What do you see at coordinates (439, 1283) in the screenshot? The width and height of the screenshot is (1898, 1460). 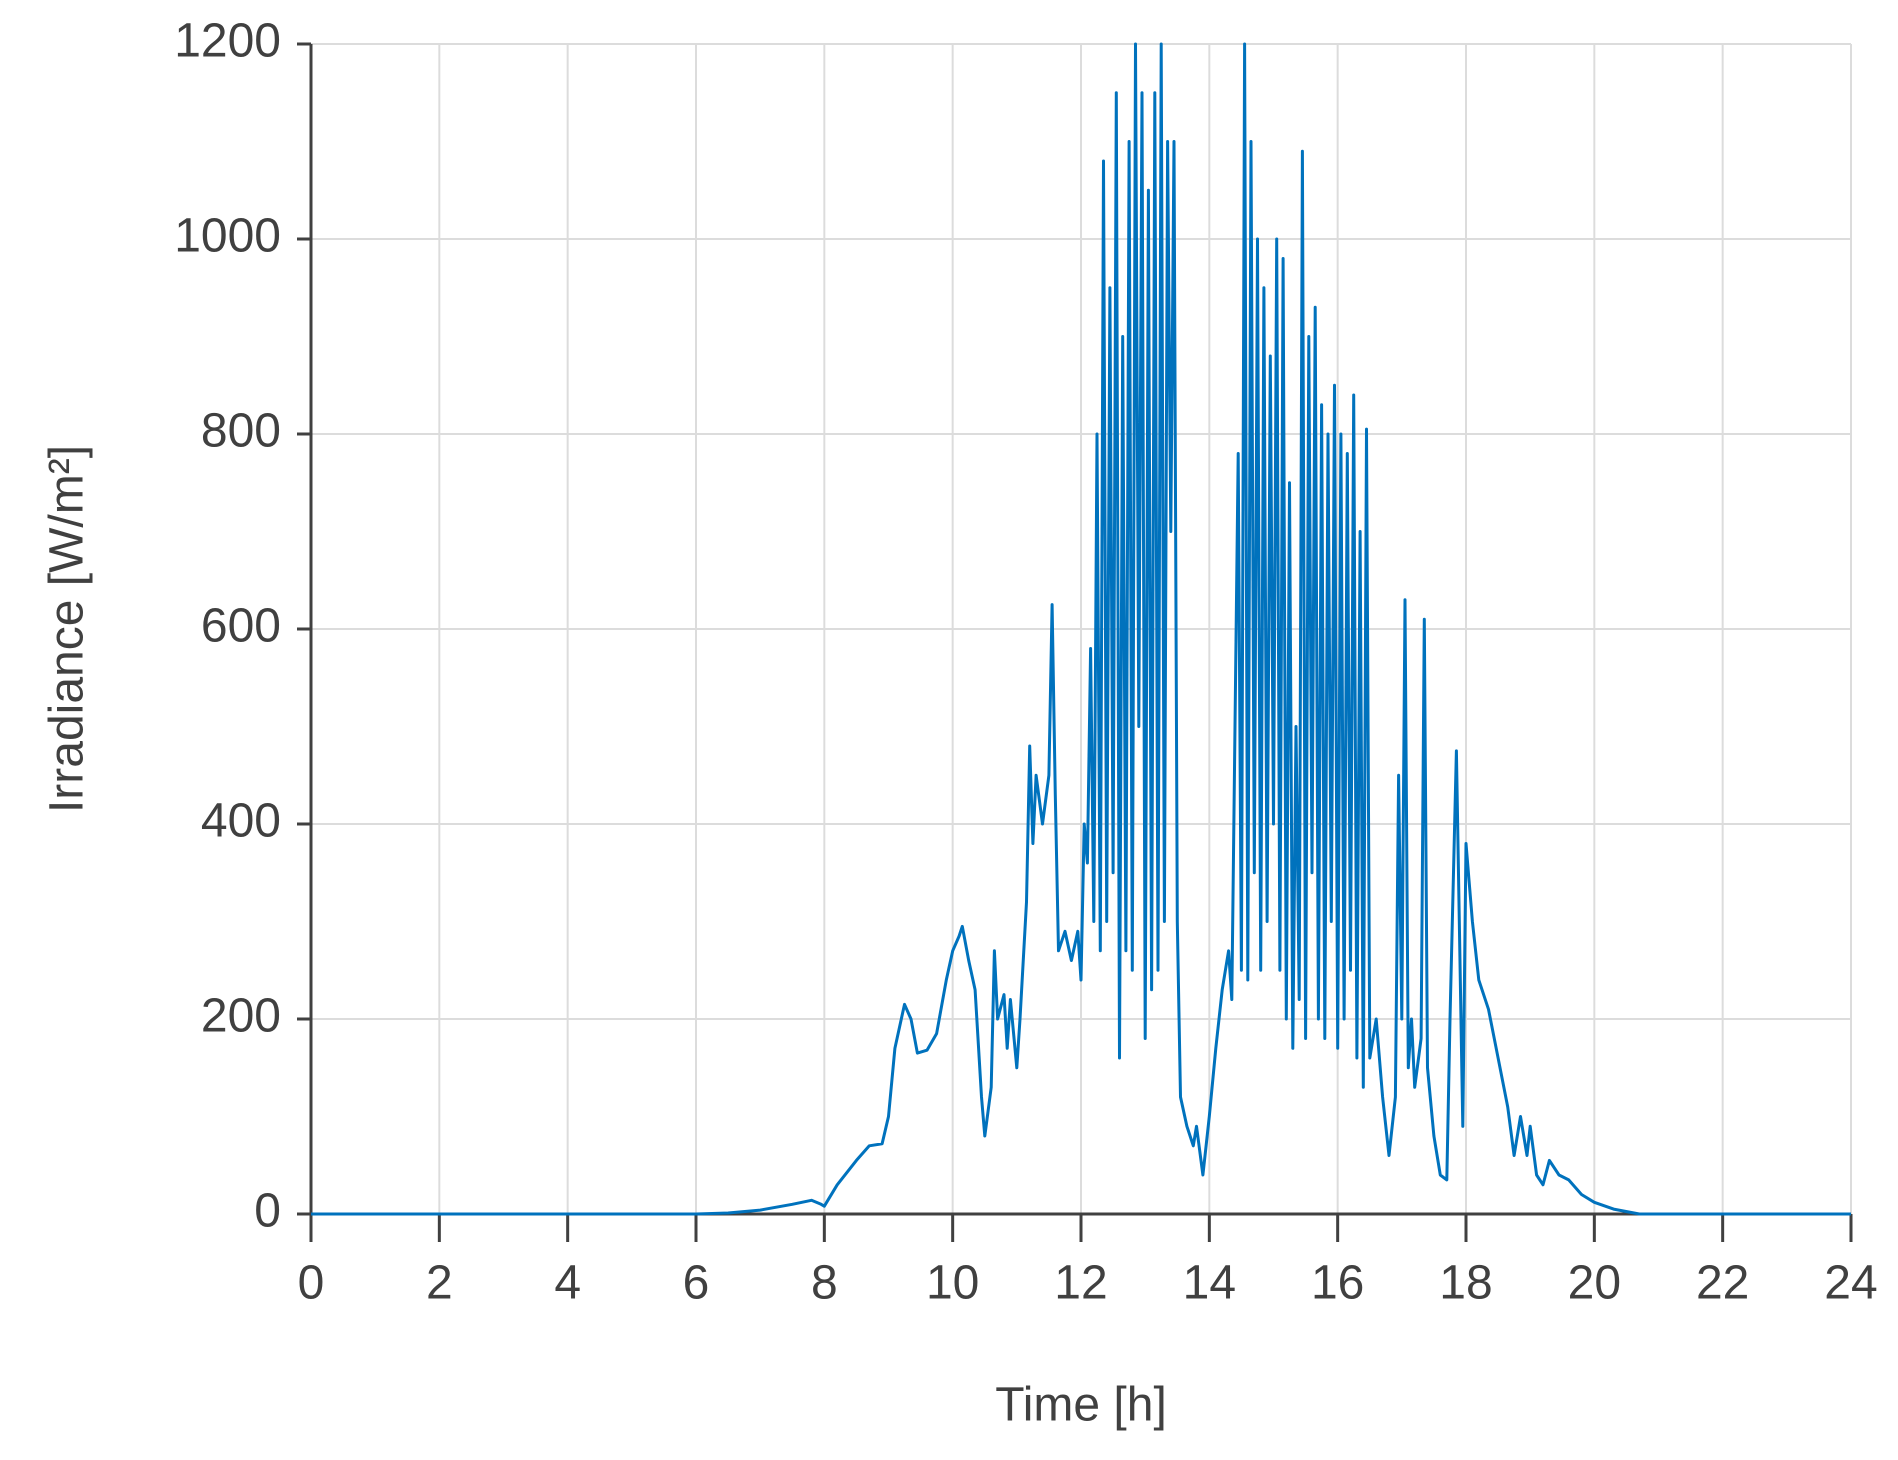 I see `x-tick-label: 2` at bounding box center [439, 1283].